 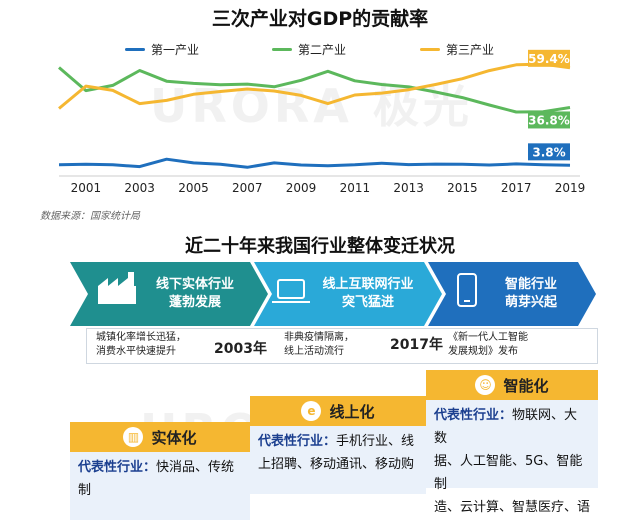 What do you see at coordinates (193, 188) in the screenshot?
I see `x-tick-label: 2005` at bounding box center [193, 188].